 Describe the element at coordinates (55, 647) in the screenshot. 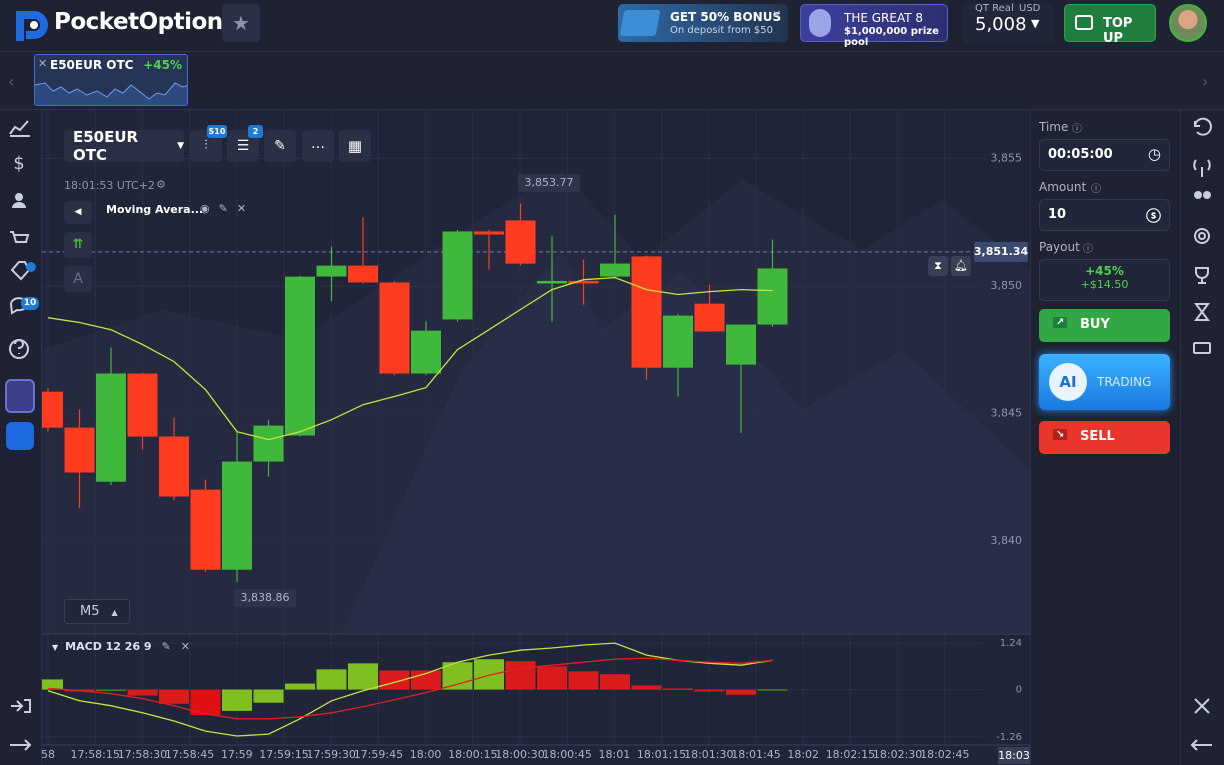

I see `collapse-arrow: ▼` at that location.